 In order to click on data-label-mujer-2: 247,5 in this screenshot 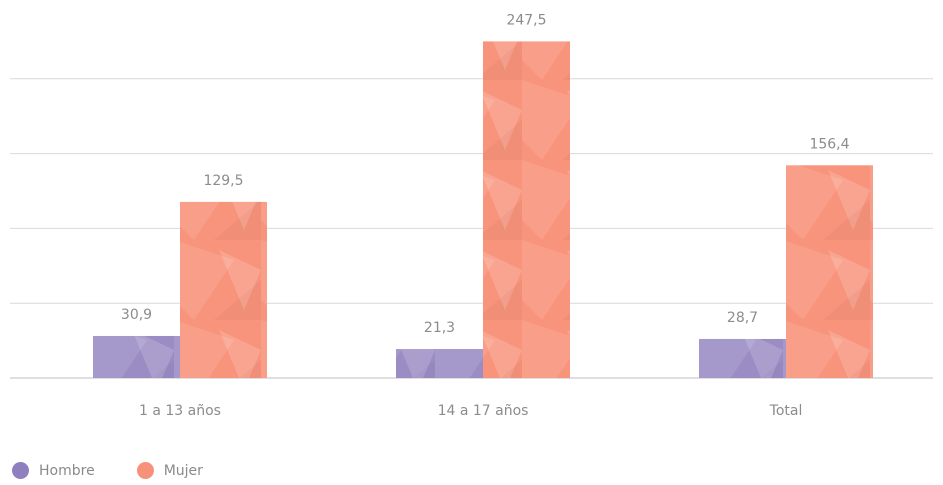, I will do `click(526, 20)`.